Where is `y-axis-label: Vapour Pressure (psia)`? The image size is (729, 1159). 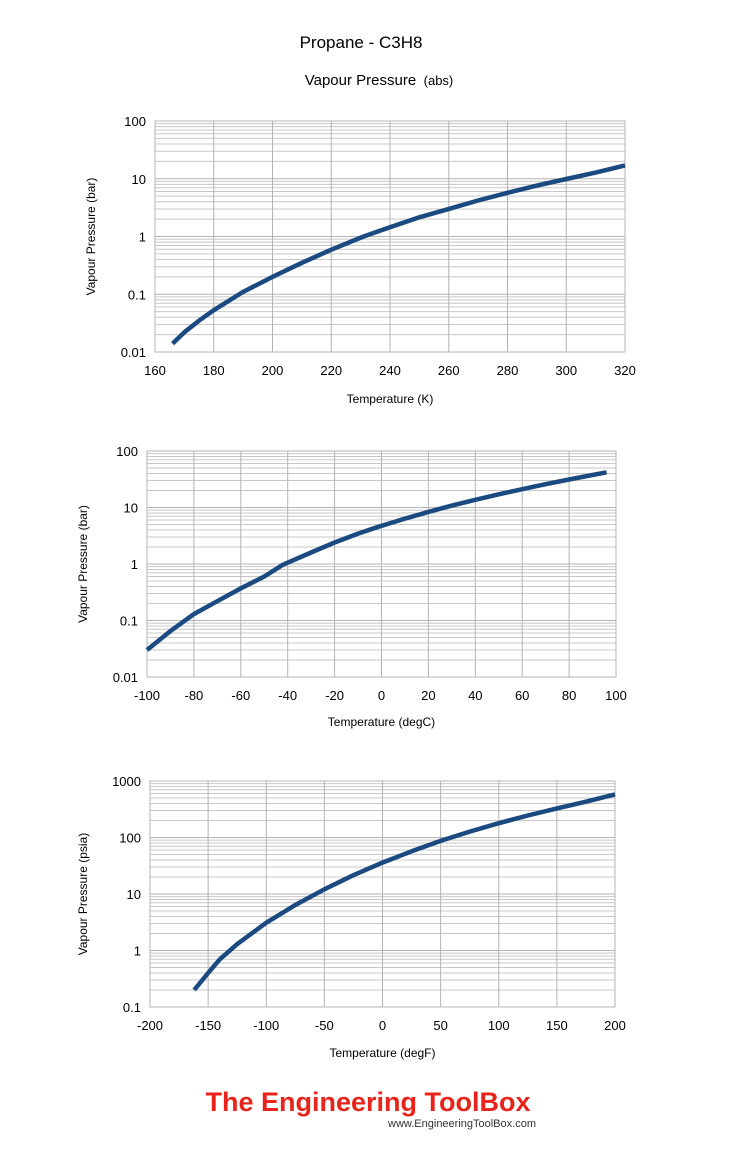
y-axis-label: Vapour Pressure (psia) is located at coordinates (83, 894).